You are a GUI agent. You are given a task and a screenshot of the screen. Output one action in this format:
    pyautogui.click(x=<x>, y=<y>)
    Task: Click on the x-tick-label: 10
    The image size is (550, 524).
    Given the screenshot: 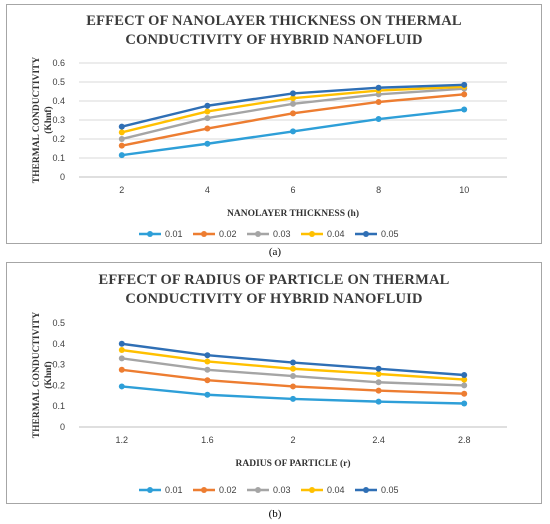 What is the action you would take?
    pyautogui.click(x=464, y=190)
    